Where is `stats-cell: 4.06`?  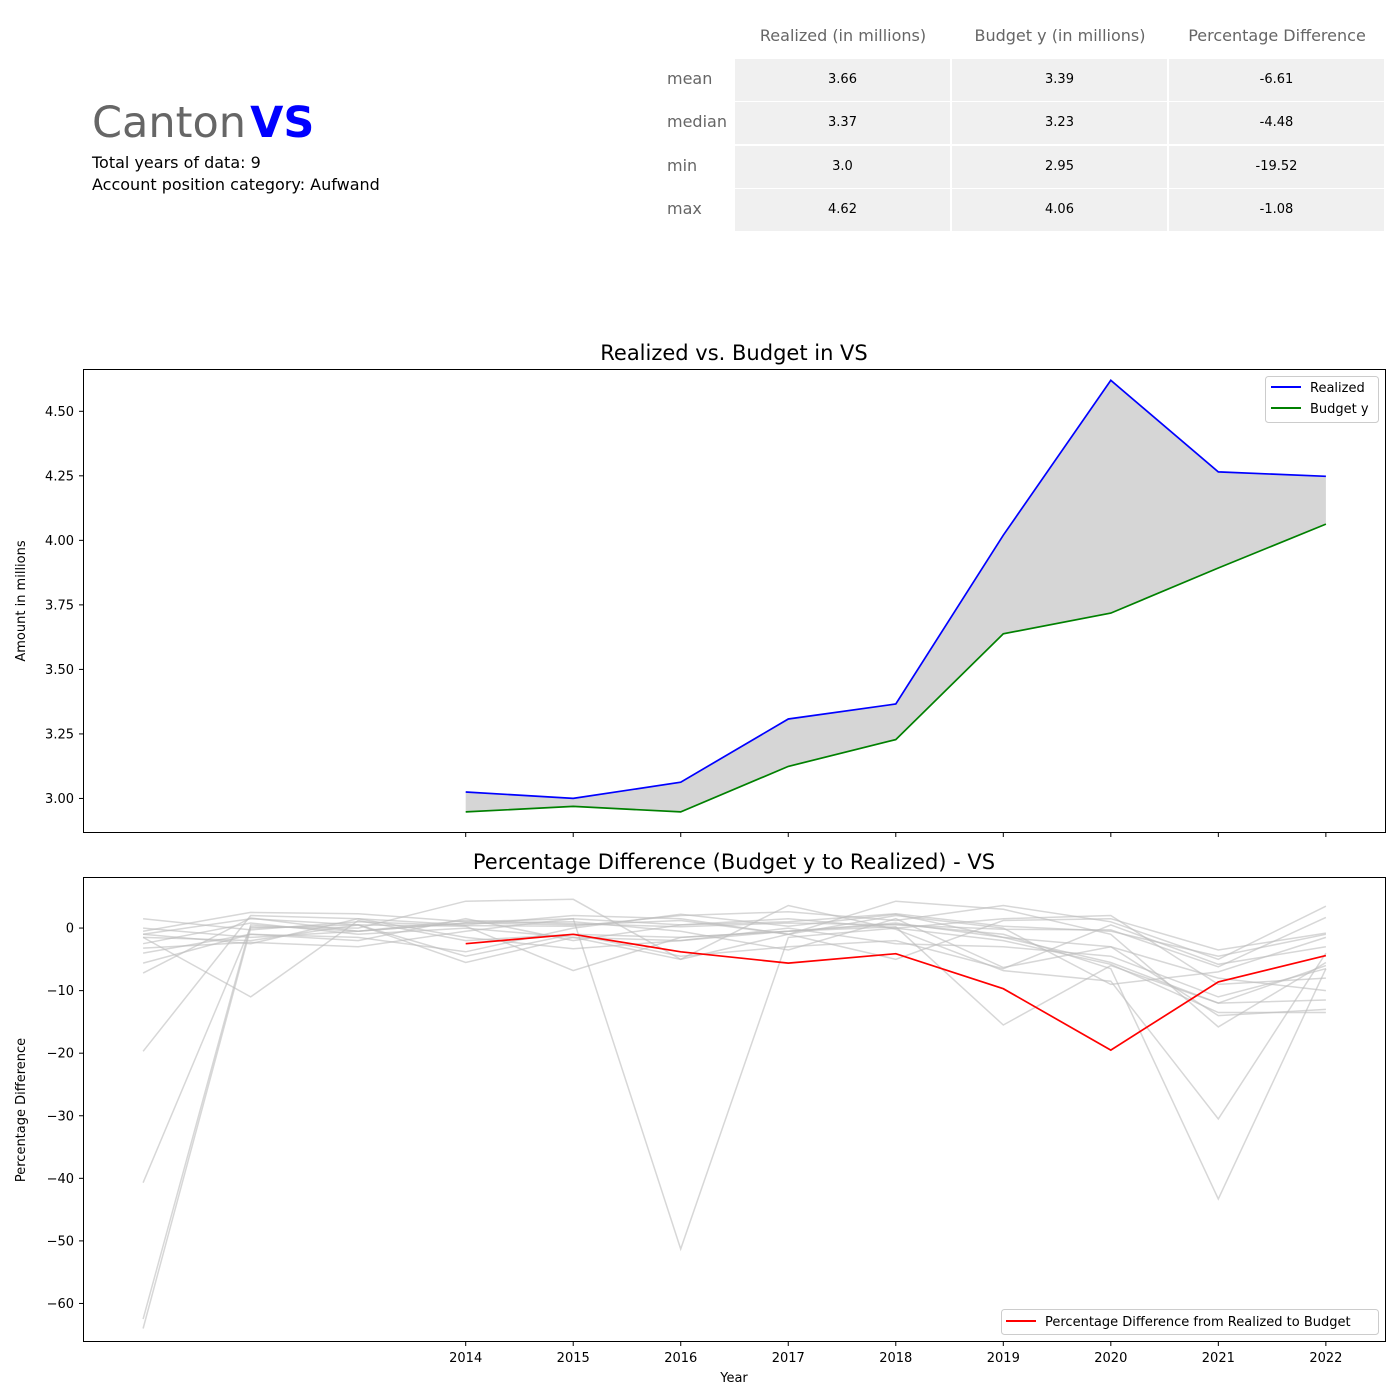 stats-cell: 4.06 is located at coordinates (1059, 210).